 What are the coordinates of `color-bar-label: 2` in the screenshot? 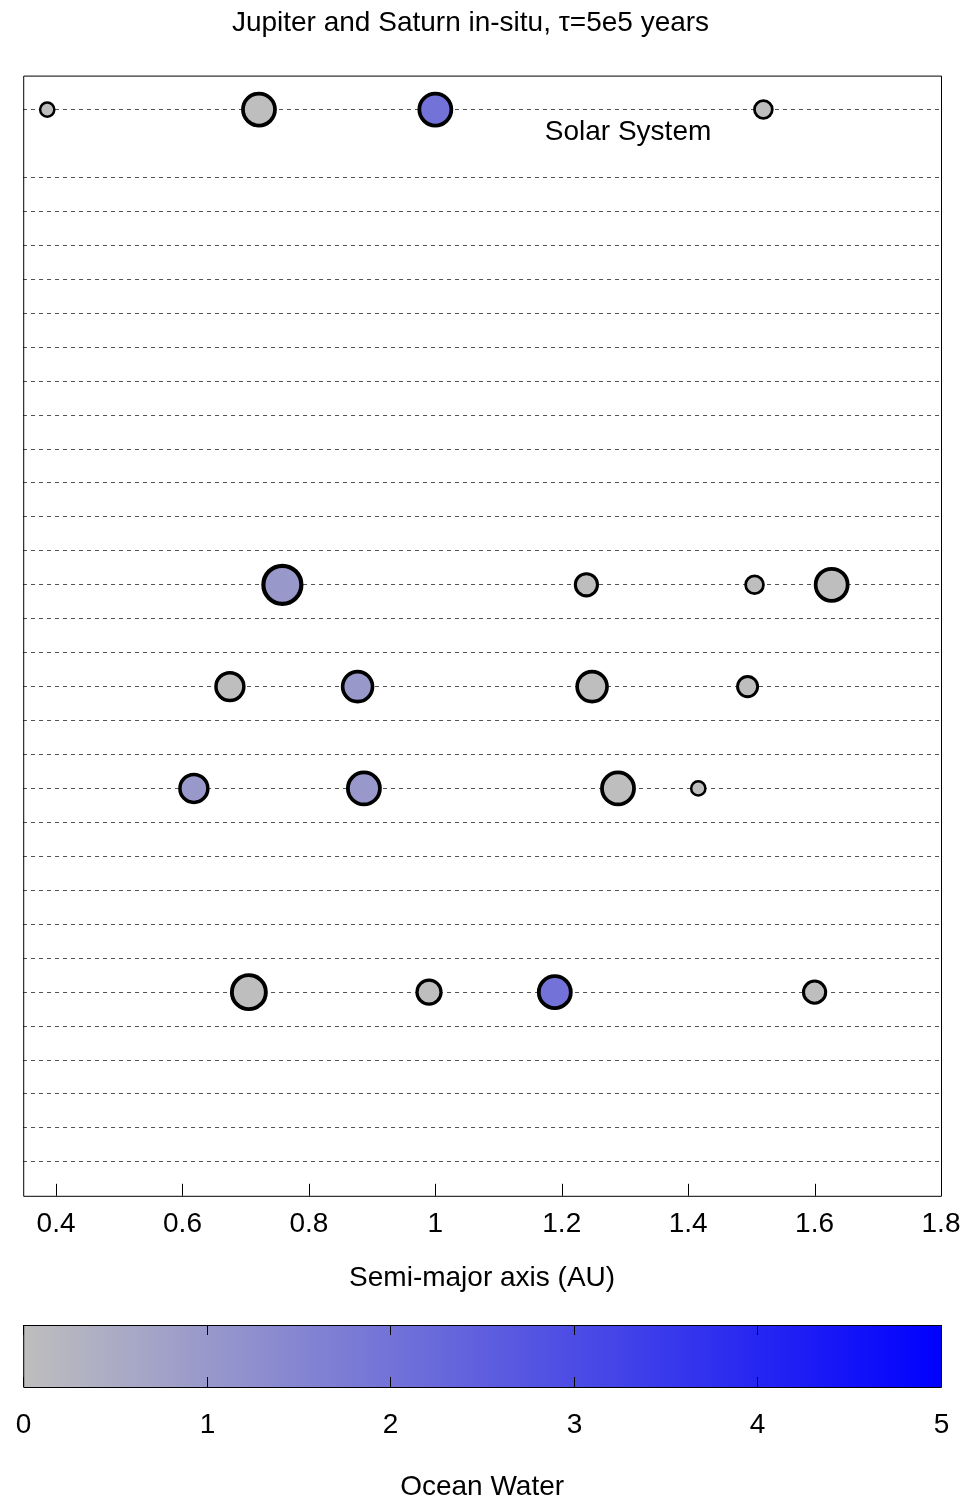 It's located at (390, 1423).